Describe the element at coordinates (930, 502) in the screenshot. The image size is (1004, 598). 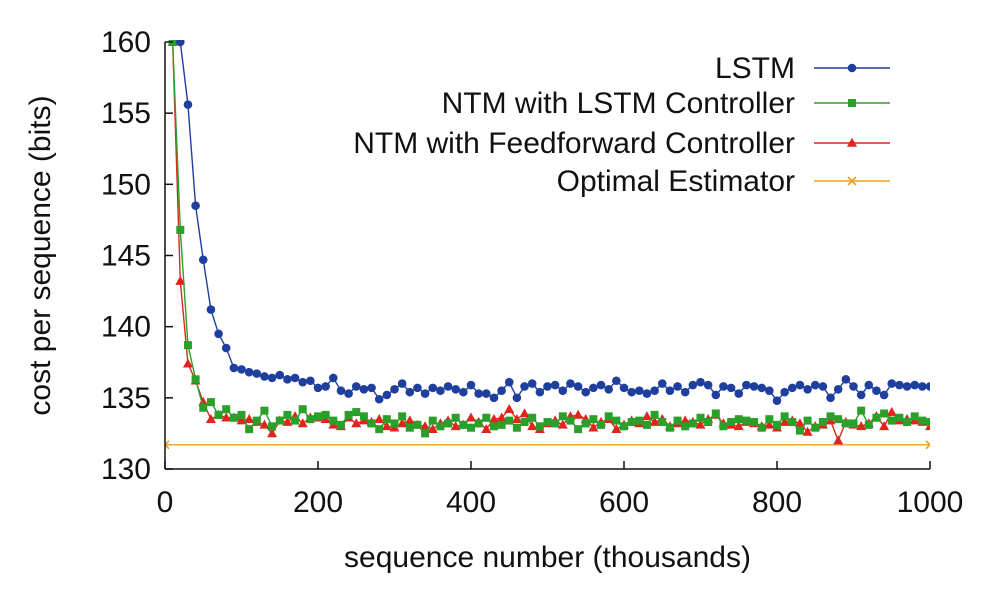
I see `x-tick-label: 1000` at that location.